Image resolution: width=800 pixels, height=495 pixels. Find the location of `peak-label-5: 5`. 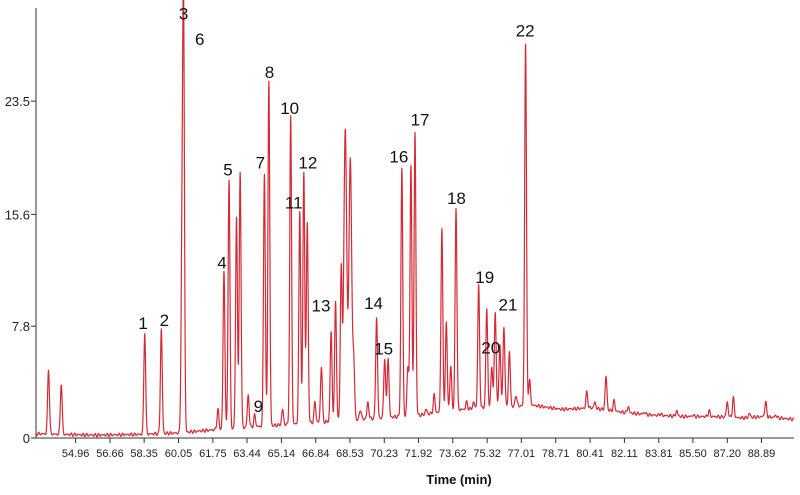

peak-label-5: 5 is located at coordinates (227, 170).